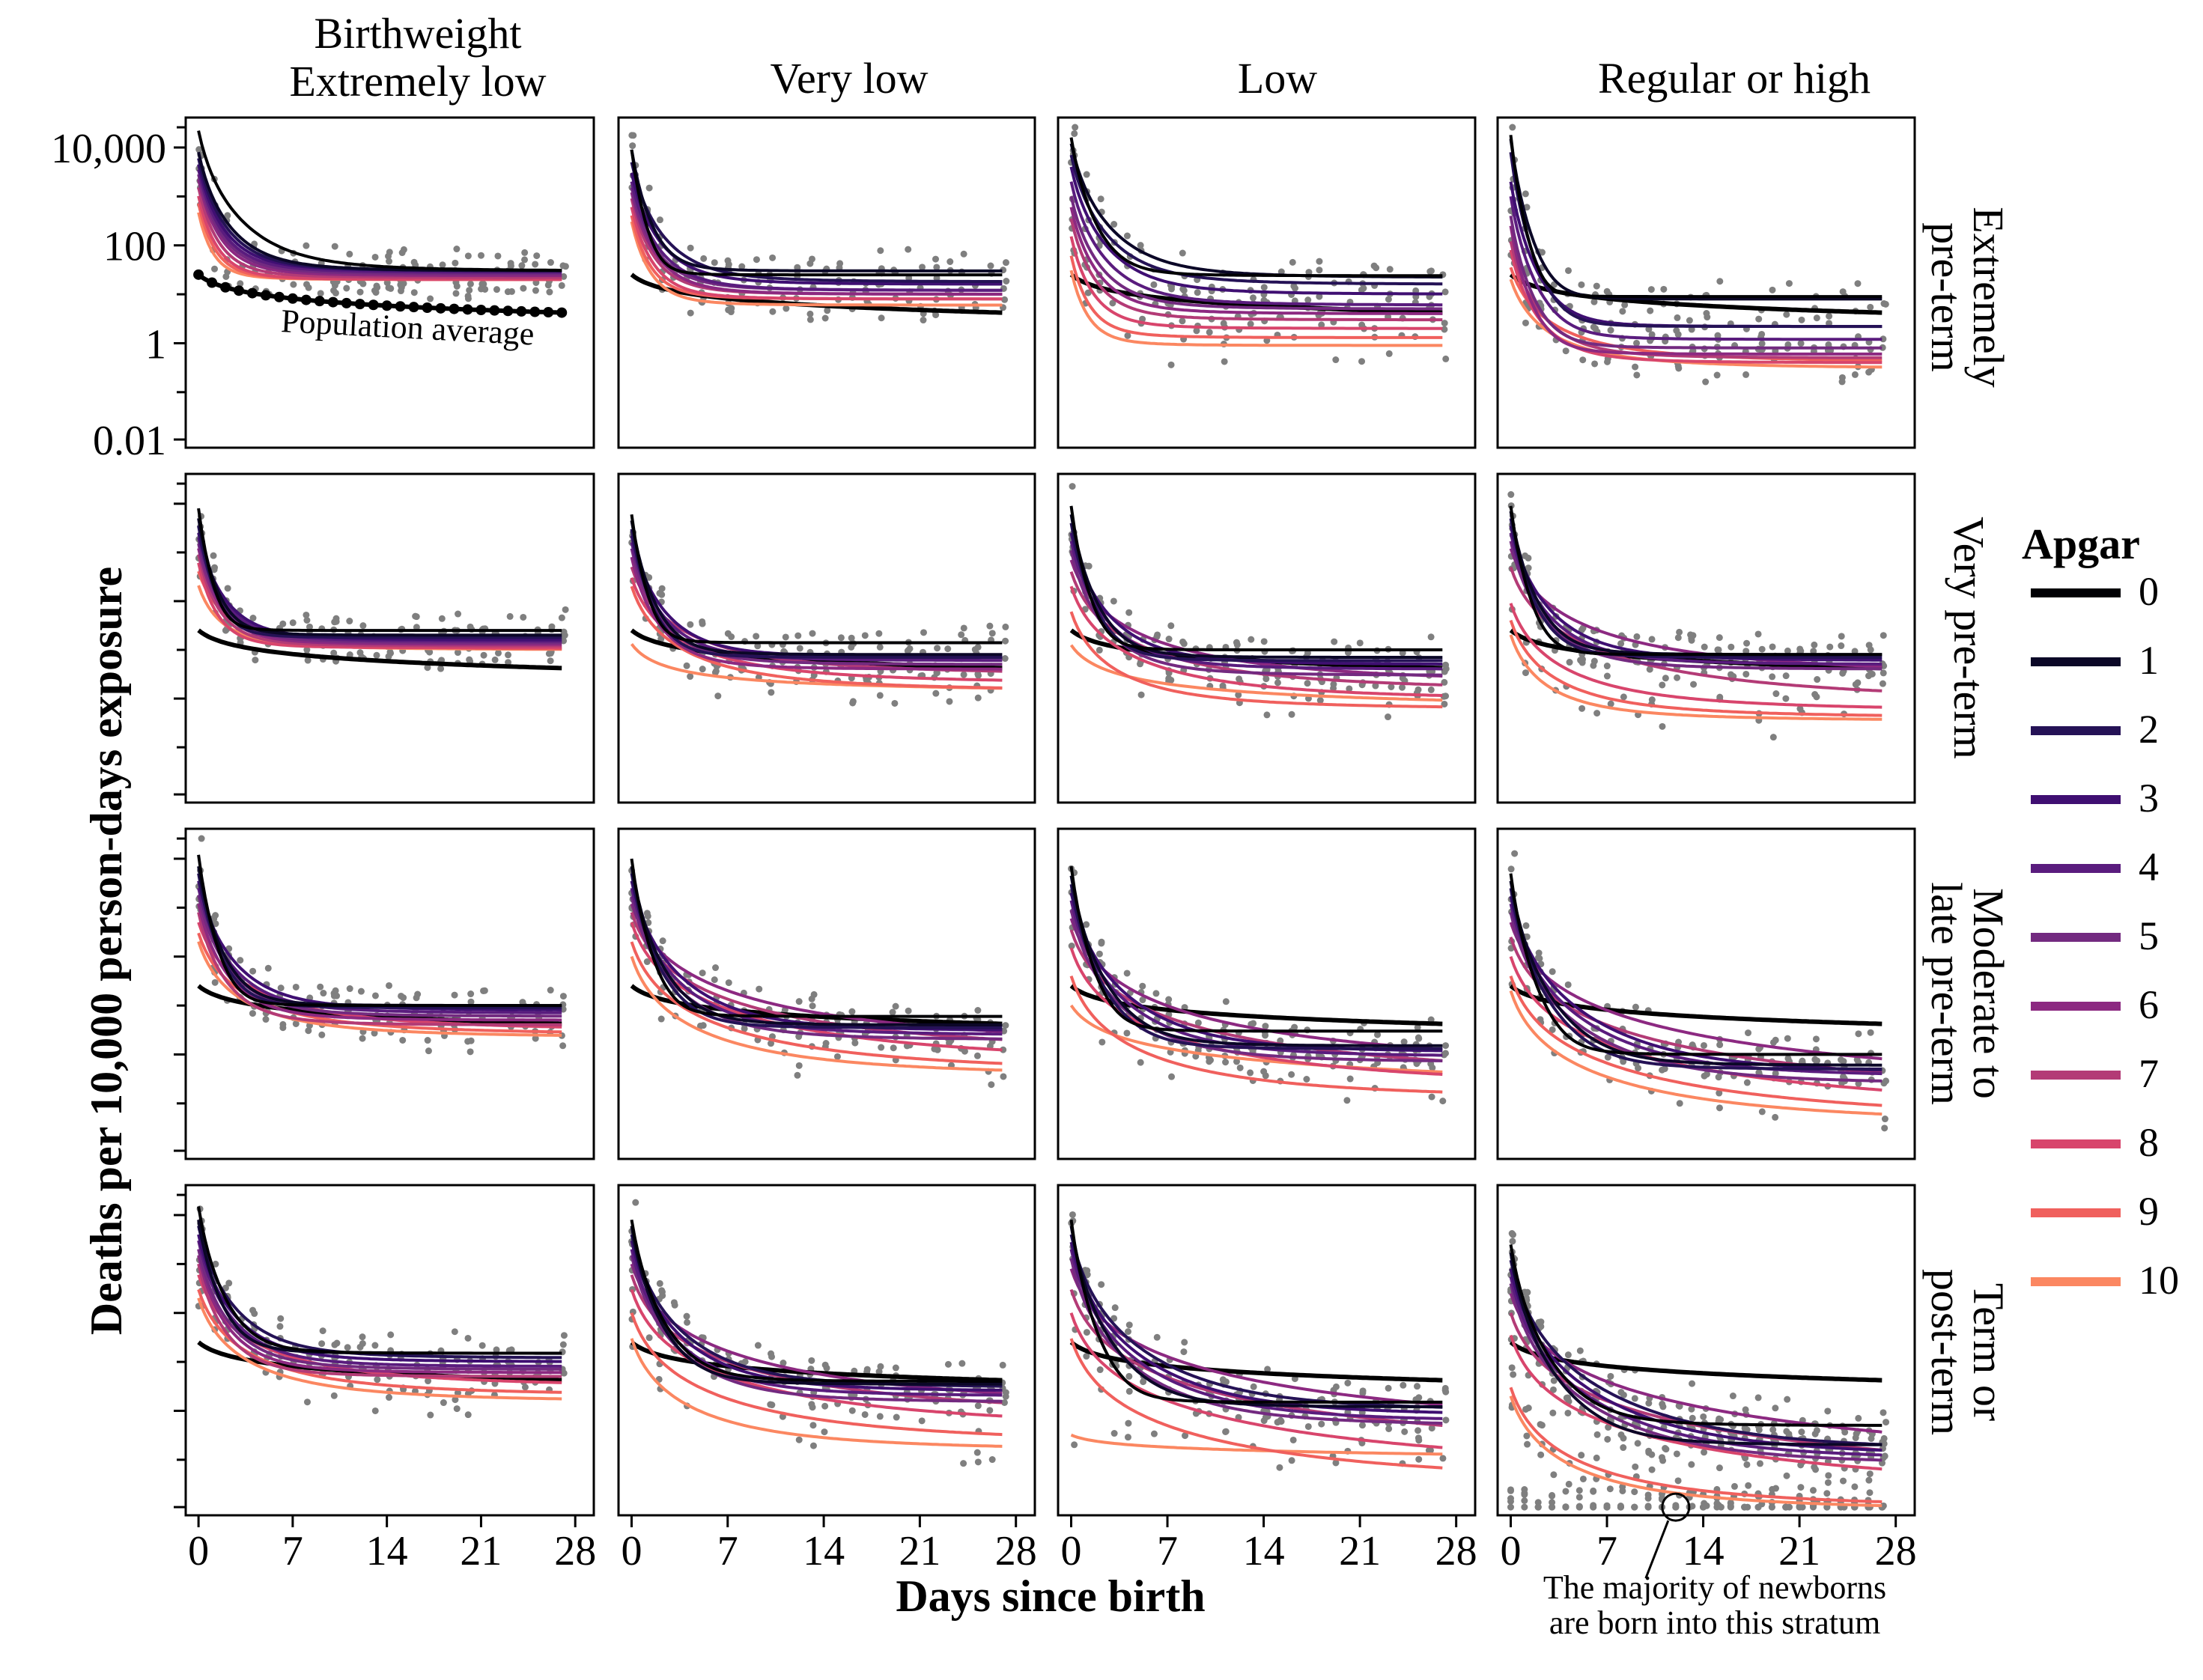  Describe the element at coordinates (1969, 638) in the screenshot. I see `row-title-very-pre-term: Very pre-term` at that location.